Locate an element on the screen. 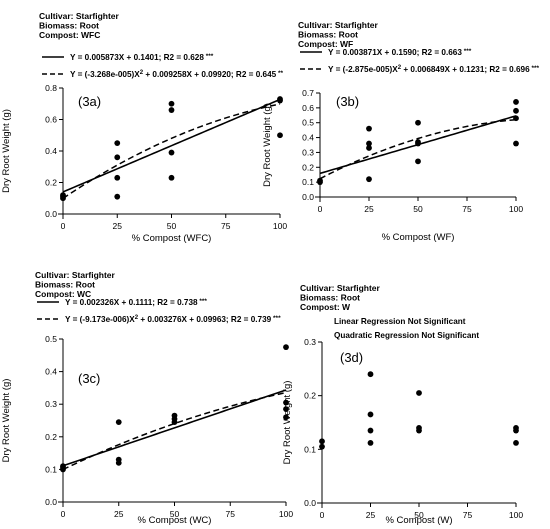 The height and width of the screenshot is (529, 550). header-line: Compost: W is located at coordinates (325, 307).